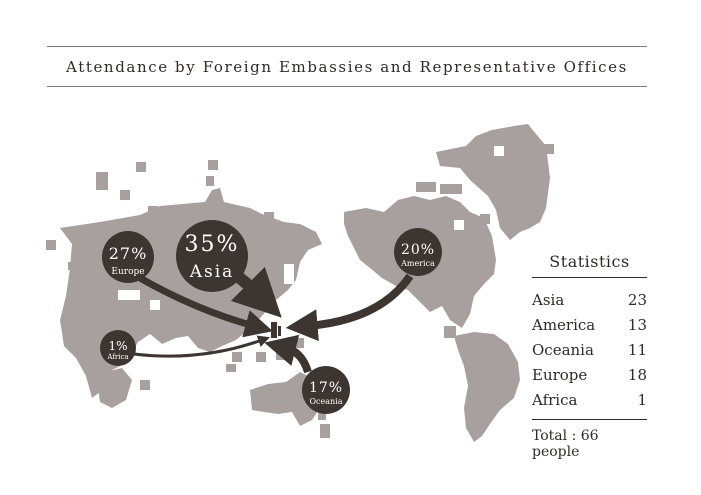 The height and width of the screenshot is (495, 701). I want to click on bubble-asia-percent: 35%, so click(212, 244).